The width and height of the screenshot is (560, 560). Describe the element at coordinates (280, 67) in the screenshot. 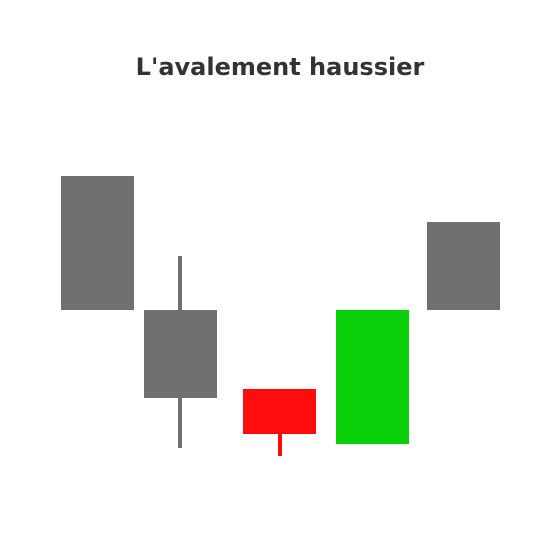

I see `title: L'avalement haussier` at that location.